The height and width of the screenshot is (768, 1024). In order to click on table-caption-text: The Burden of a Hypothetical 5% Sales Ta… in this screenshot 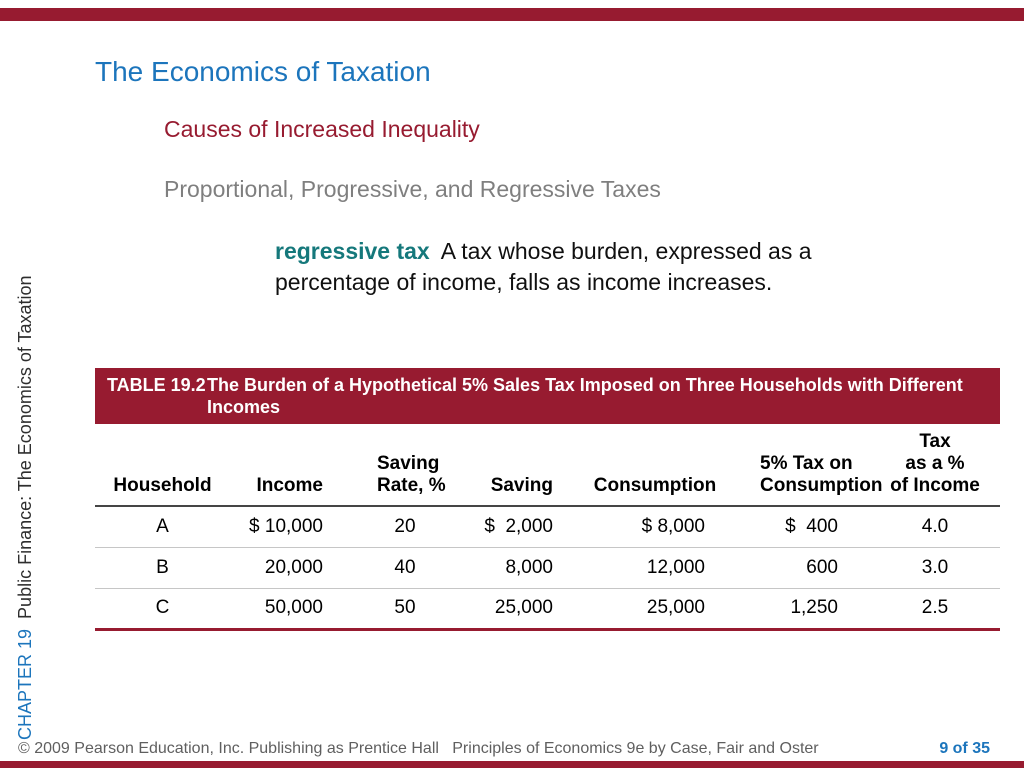, I will do `click(585, 396)`.